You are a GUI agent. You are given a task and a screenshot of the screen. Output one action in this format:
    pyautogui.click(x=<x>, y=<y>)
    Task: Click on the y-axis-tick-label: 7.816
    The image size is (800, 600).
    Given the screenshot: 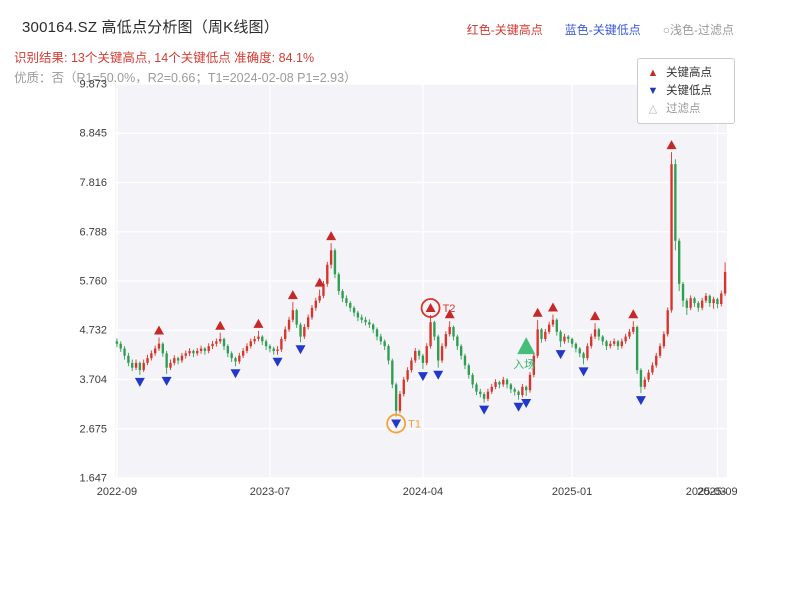 What is the action you would take?
    pyautogui.click(x=93, y=183)
    